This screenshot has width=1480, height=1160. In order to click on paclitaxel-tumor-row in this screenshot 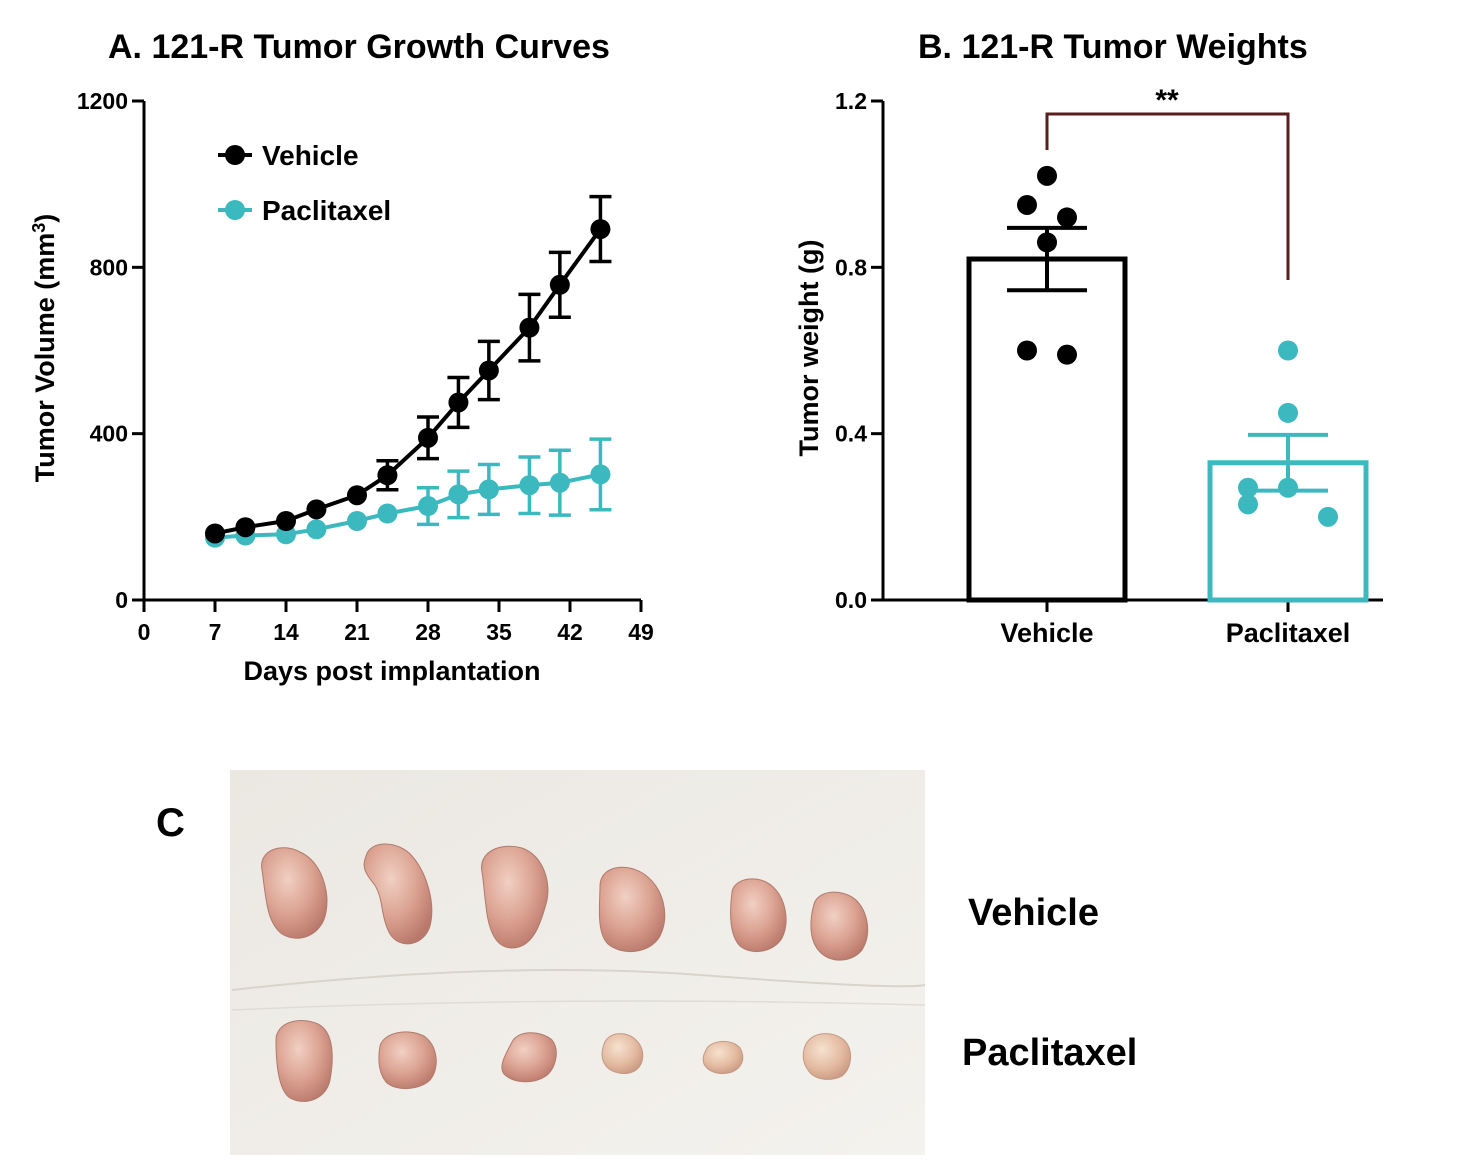, I will do `click(563, 1061)`.